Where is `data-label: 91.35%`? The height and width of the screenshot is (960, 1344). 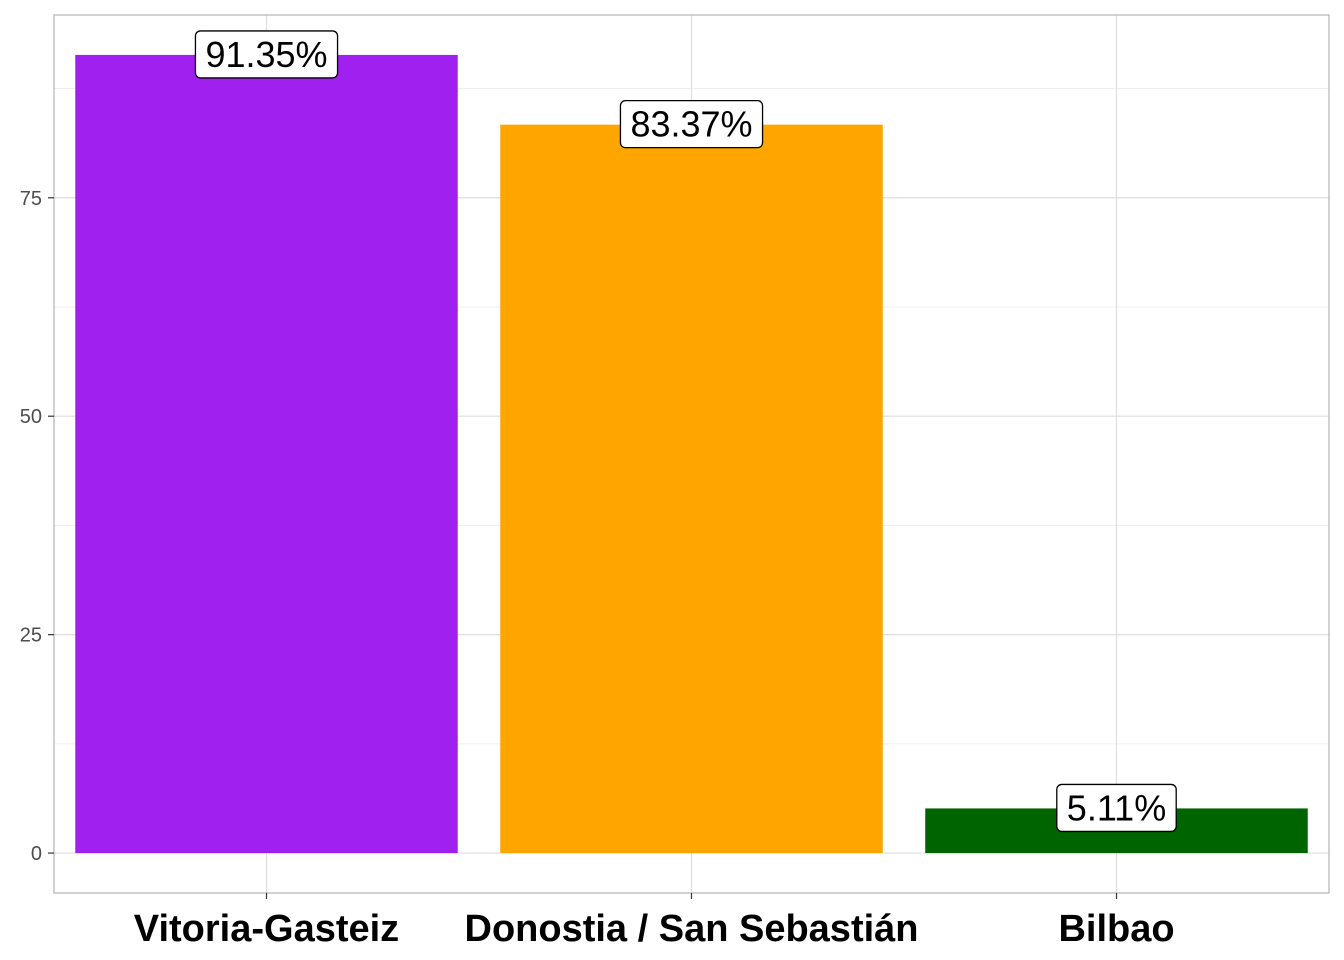 data-label: 91.35% is located at coordinates (266, 54).